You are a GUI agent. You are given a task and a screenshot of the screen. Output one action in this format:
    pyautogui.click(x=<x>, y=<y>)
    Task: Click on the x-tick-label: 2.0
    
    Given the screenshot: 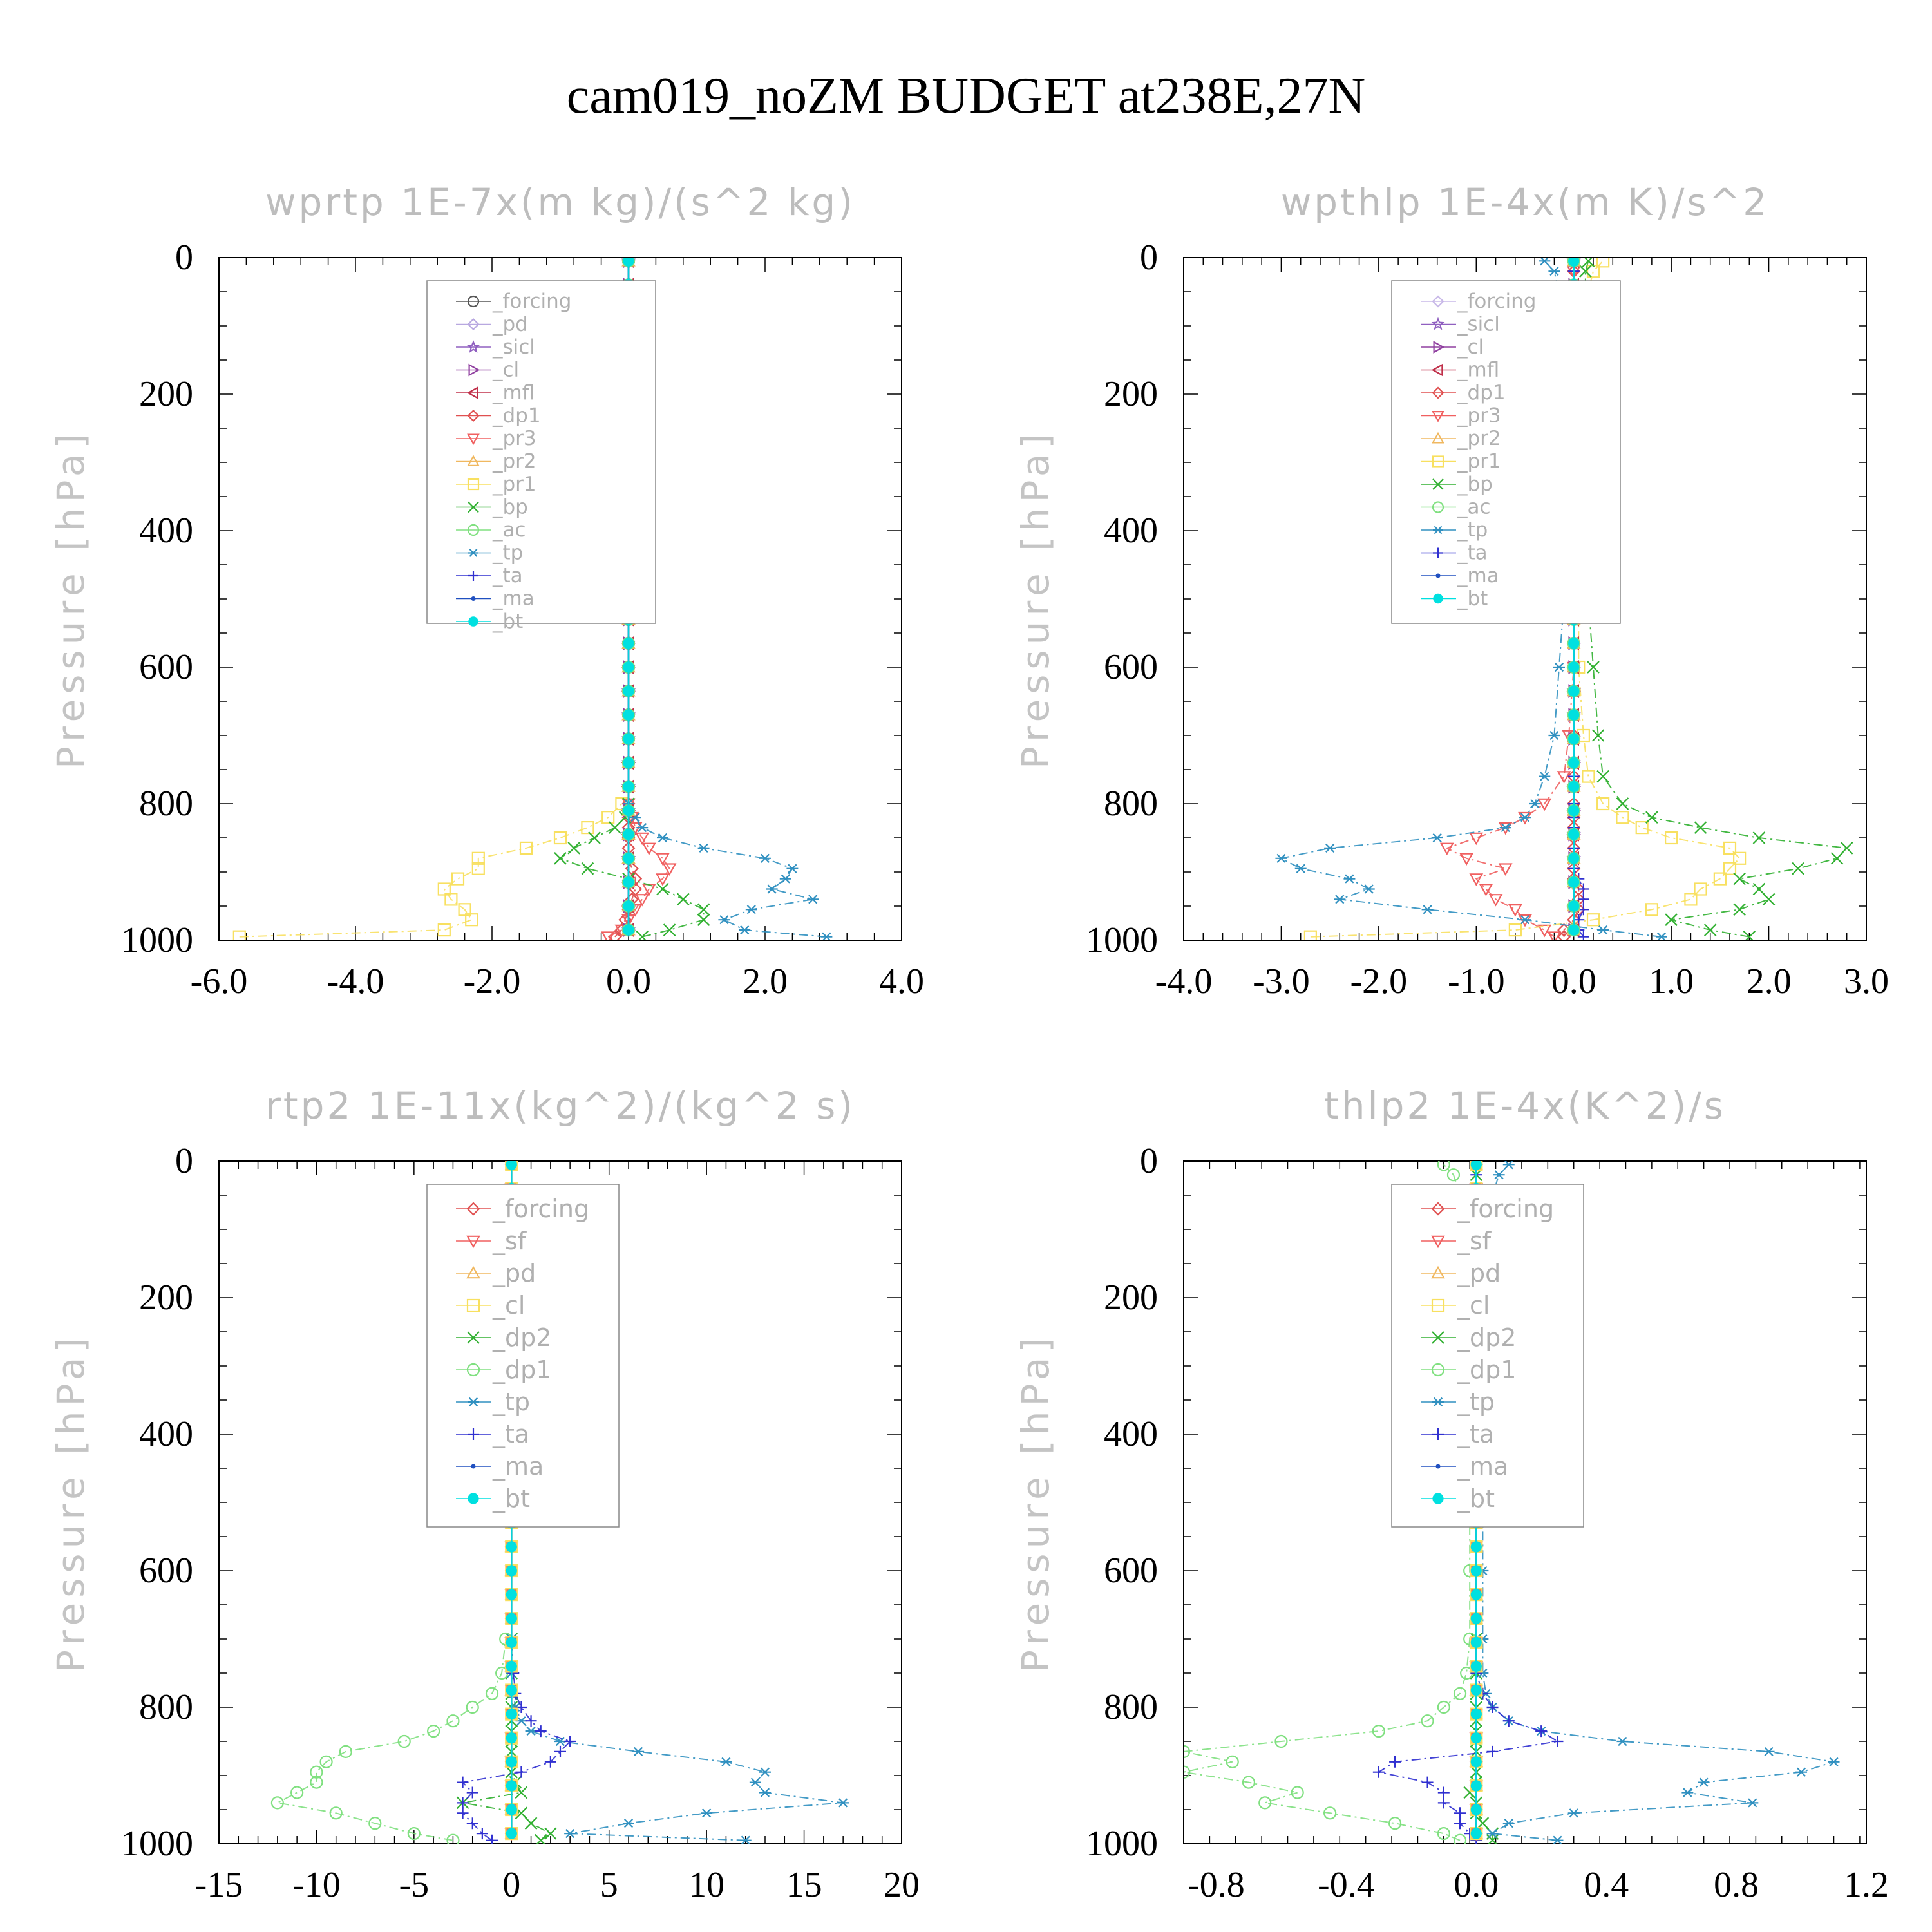 What is the action you would take?
    pyautogui.click(x=765, y=981)
    